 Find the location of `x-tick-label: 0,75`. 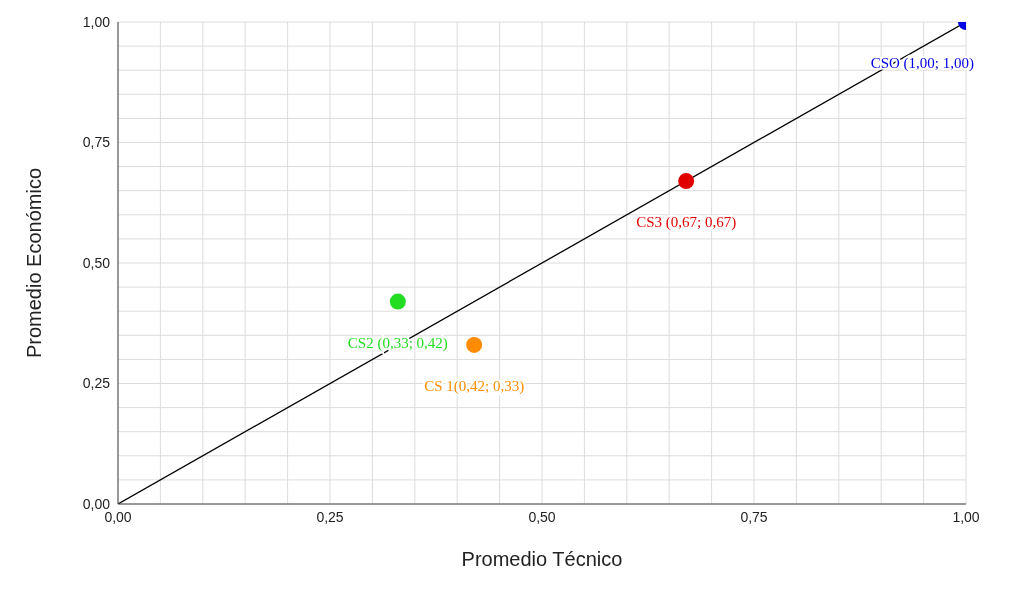

x-tick-label: 0,75 is located at coordinates (754, 516).